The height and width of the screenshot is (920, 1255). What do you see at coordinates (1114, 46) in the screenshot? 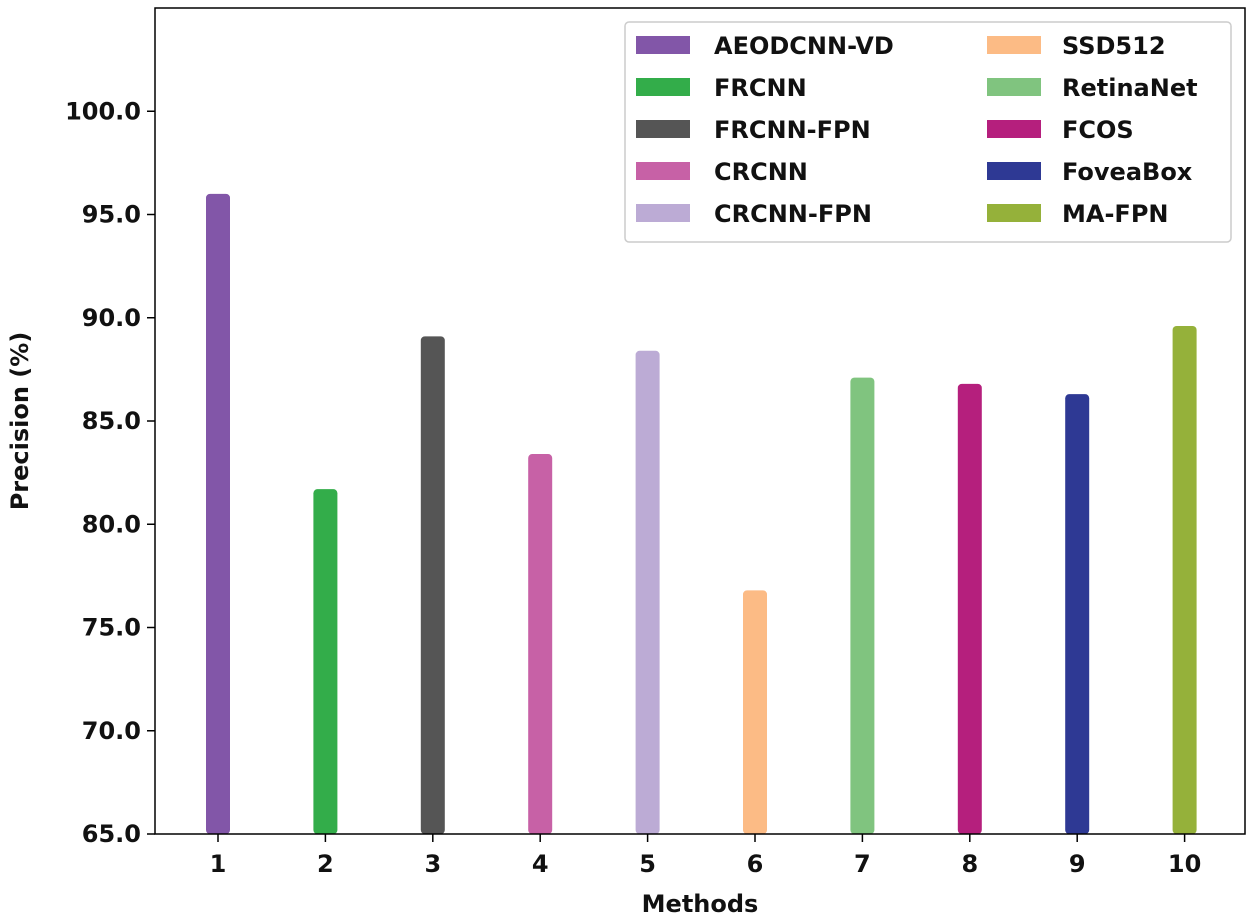
I see `legend-label-ssd512: SSD512` at bounding box center [1114, 46].